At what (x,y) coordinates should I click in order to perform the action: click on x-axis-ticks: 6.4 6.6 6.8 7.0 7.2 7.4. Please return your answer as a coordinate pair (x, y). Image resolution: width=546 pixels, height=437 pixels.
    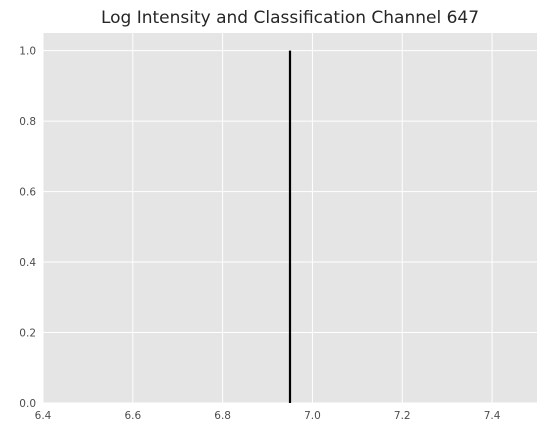
    Looking at the image, I should click on (268, 416).